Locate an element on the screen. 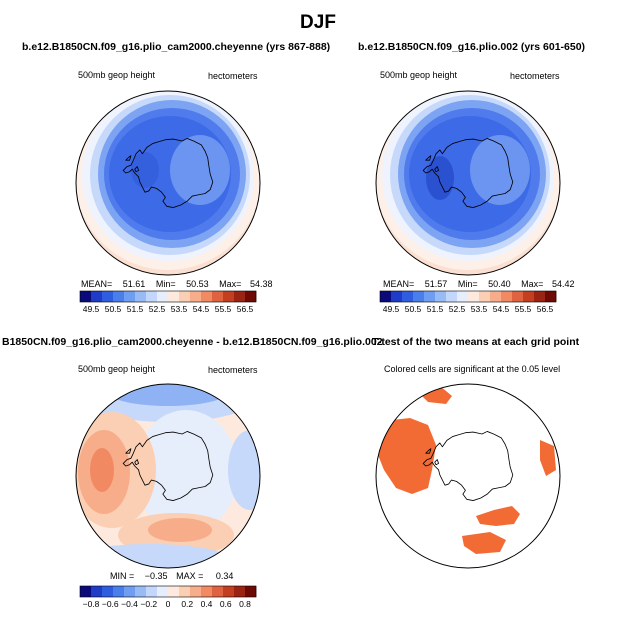 The height and width of the screenshot is (636, 636). panel-2-map is located at coordinates (468, 183).